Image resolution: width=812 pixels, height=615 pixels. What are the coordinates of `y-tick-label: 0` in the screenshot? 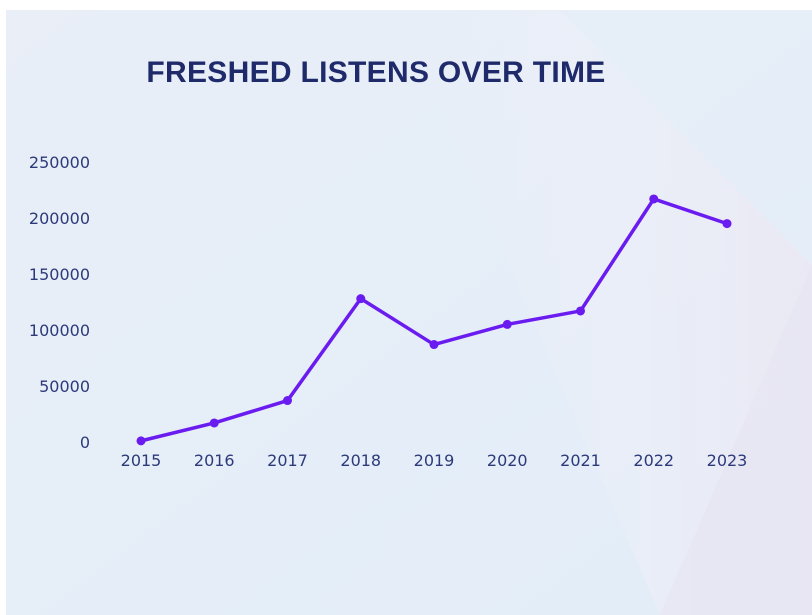 It's located at (85, 442).